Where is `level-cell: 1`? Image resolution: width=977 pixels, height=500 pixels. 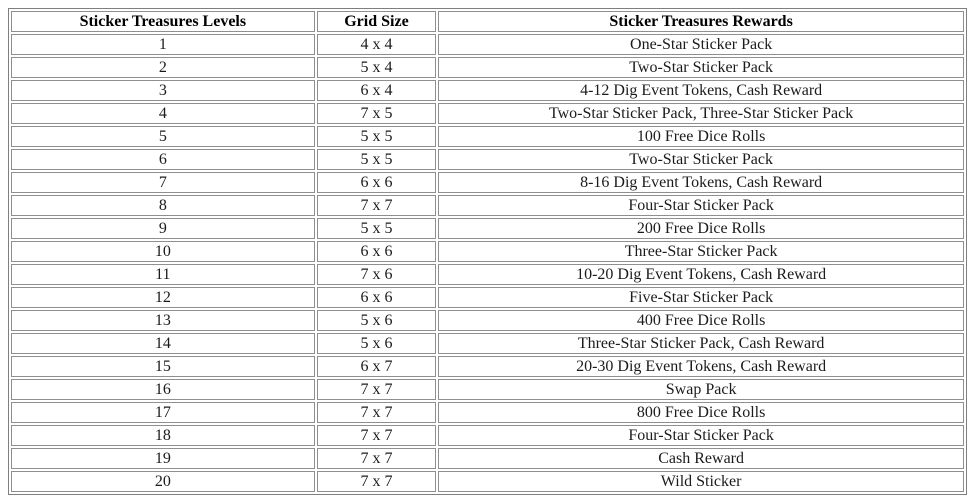
level-cell: 1 is located at coordinates (163, 44).